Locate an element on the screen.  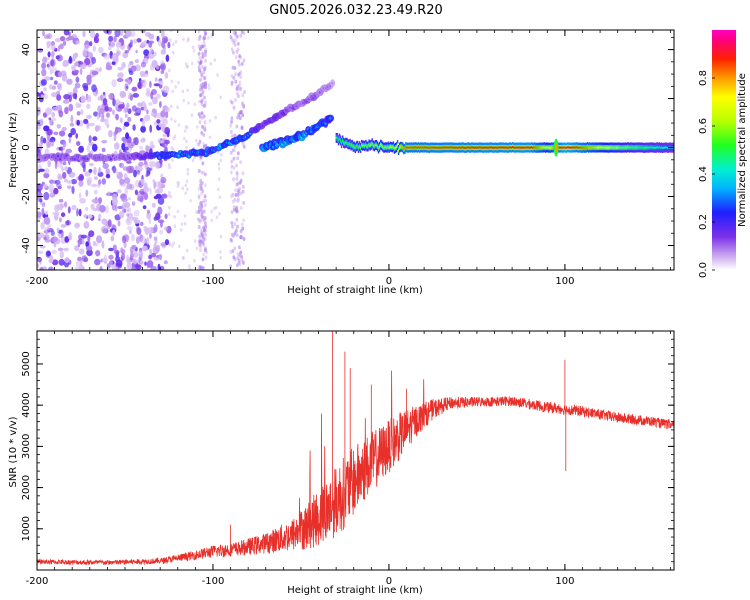
colorbar-label: Normalized spectral amplitude is located at coordinates (742, 150).